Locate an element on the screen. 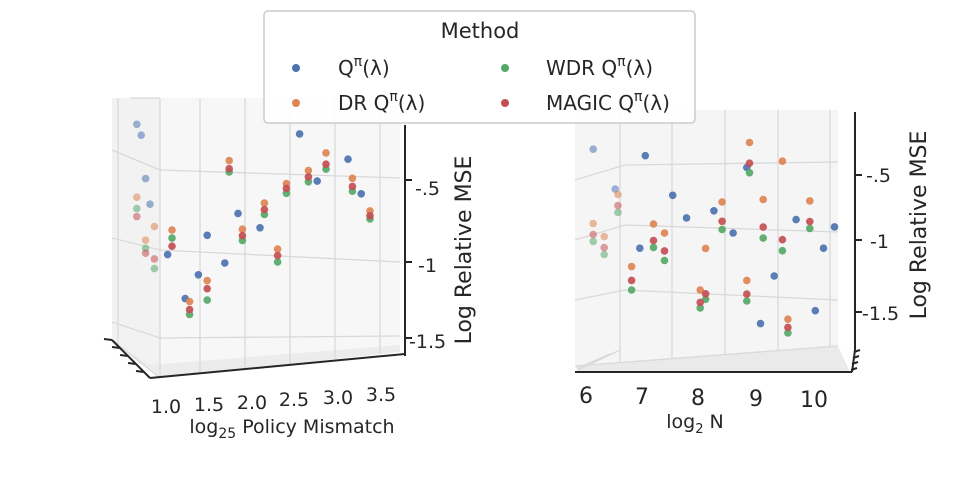  legend-label: MAGIC Qπ(λ) is located at coordinates (608, 102).